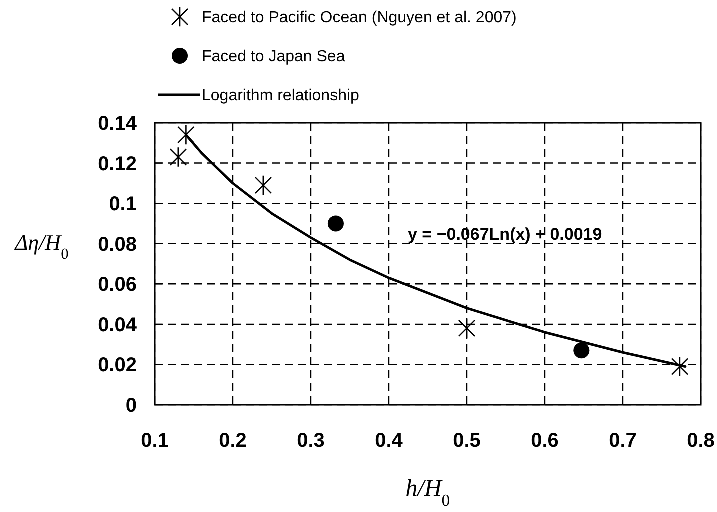 The image size is (717, 512). I want to click on x-tick-label: 0.2, so click(233, 441).